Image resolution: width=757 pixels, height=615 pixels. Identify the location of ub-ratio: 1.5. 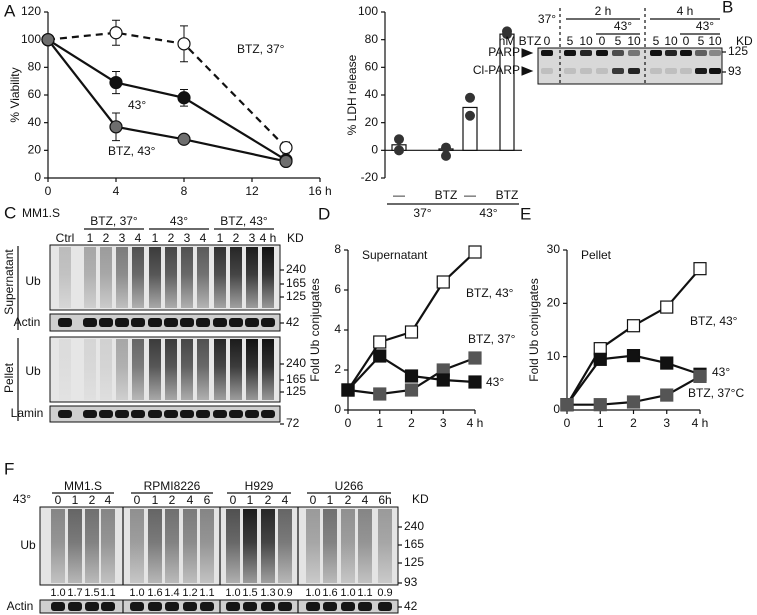
(249, 593).